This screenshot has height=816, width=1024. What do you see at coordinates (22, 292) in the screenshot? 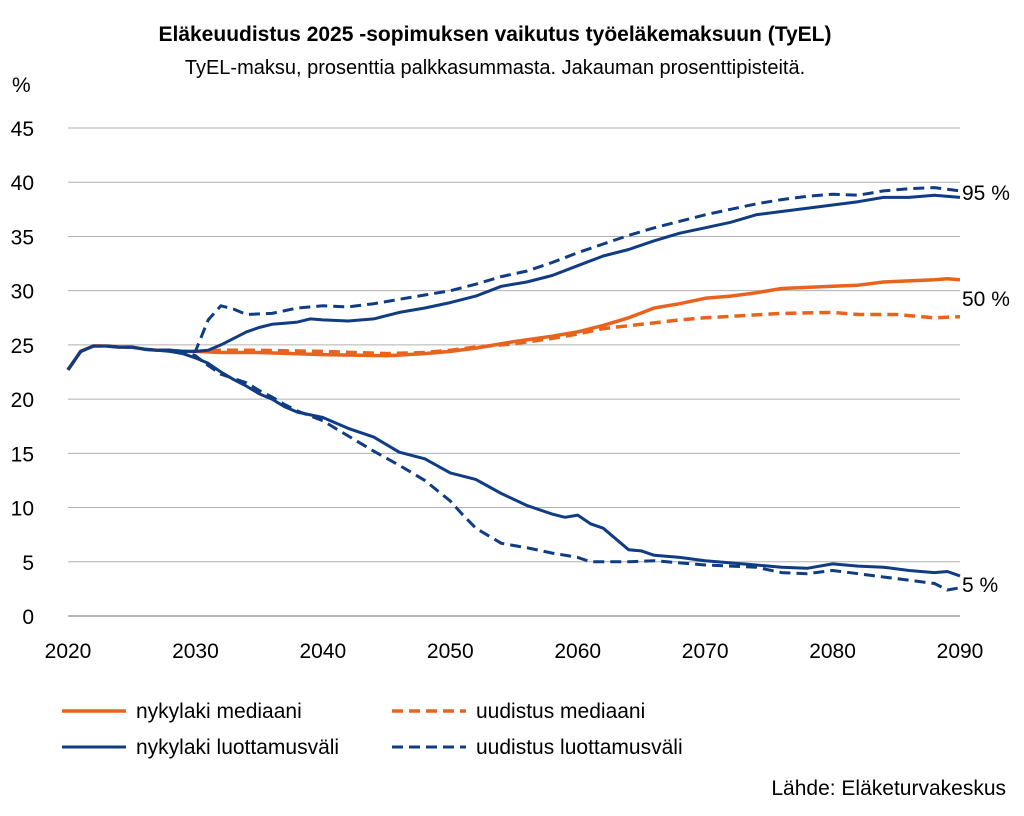
I see `y-tick-label: 30` at bounding box center [22, 292].